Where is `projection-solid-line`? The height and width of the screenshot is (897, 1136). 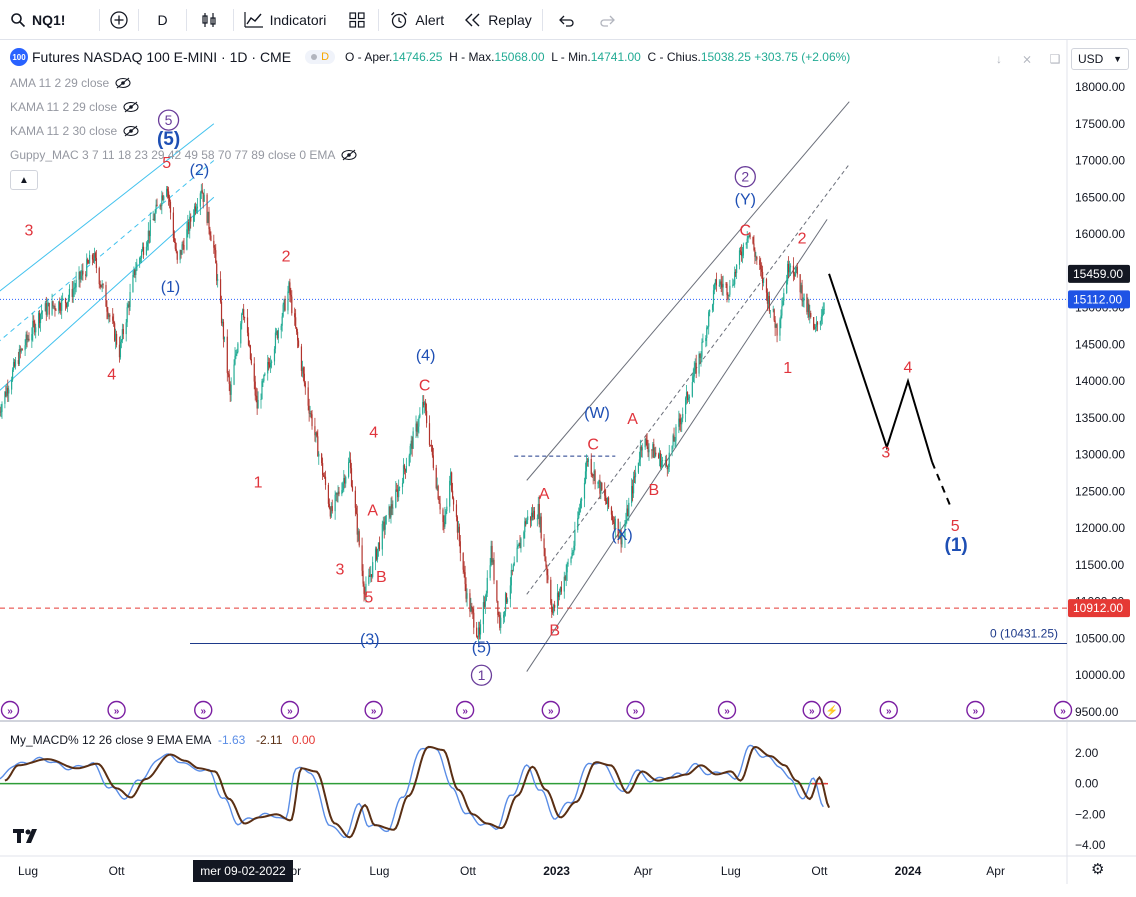
projection-solid-line is located at coordinates (881, 368).